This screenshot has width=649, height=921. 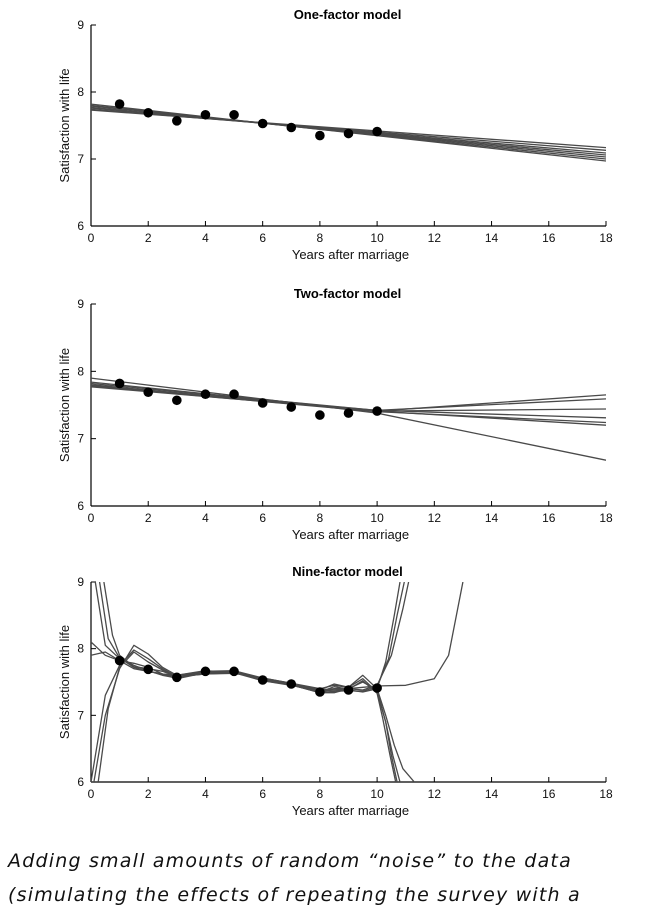 What do you see at coordinates (80, 304) in the screenshot?
I see `chart2-y-tick-label: 9` at bounding box center [80, 304].